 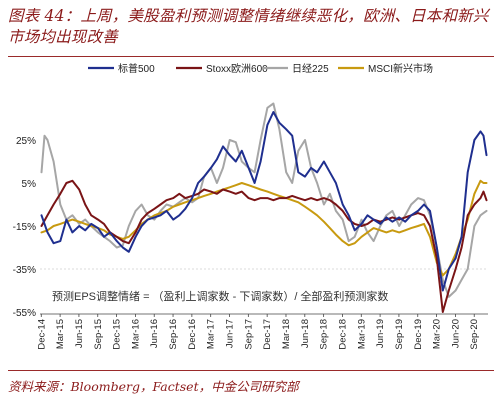 I want to click on x-tick-label: Mar-16, so click(x=135, y=334).